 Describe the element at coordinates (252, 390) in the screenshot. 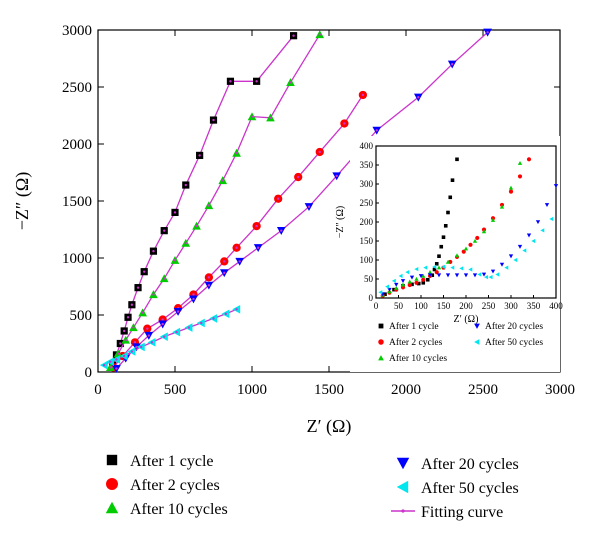

I see `x-tick-label: 1000` at that location.